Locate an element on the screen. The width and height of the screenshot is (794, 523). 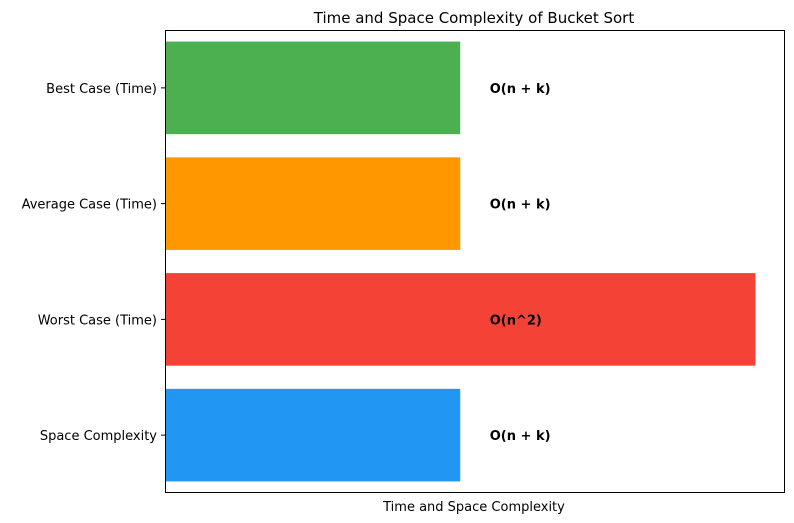
bar-space-complexity is located at coordinates (313, 435).